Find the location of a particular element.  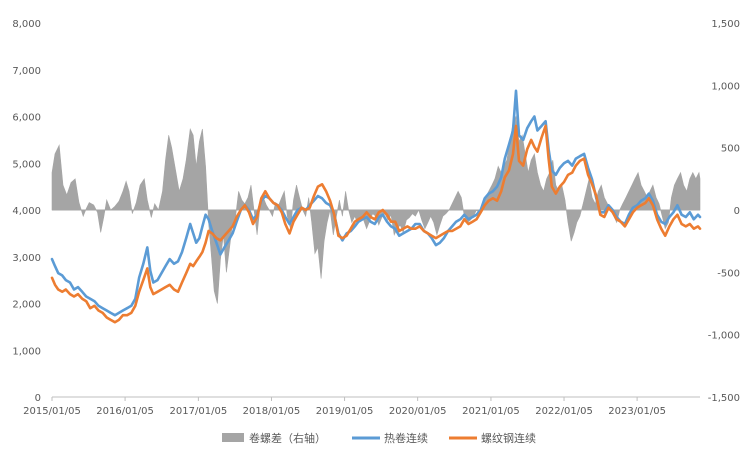

y-right-tick-label: 1,000 is located at coordinates (725, 86).